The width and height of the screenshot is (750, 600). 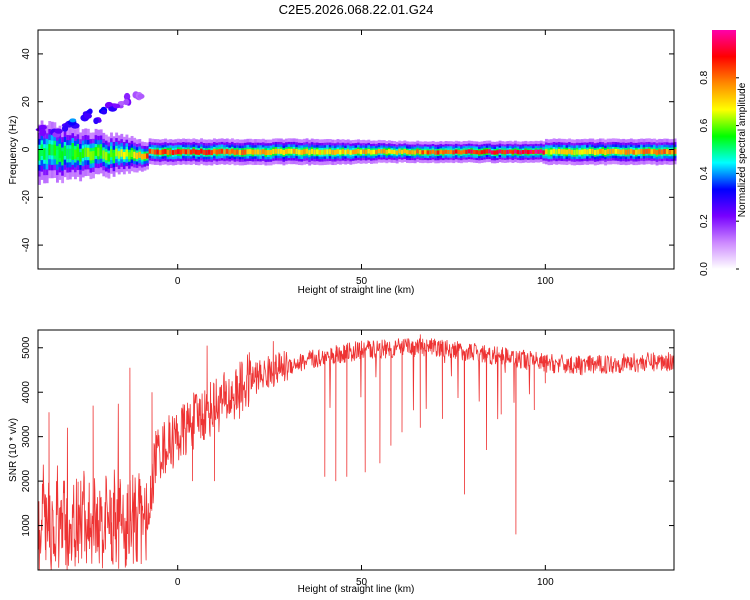 What do you see at coordinates (356, 290) in the screenshot?
I see `spectrogram-x-label: Height of straight line (km)` at bounding box center [356, 290].